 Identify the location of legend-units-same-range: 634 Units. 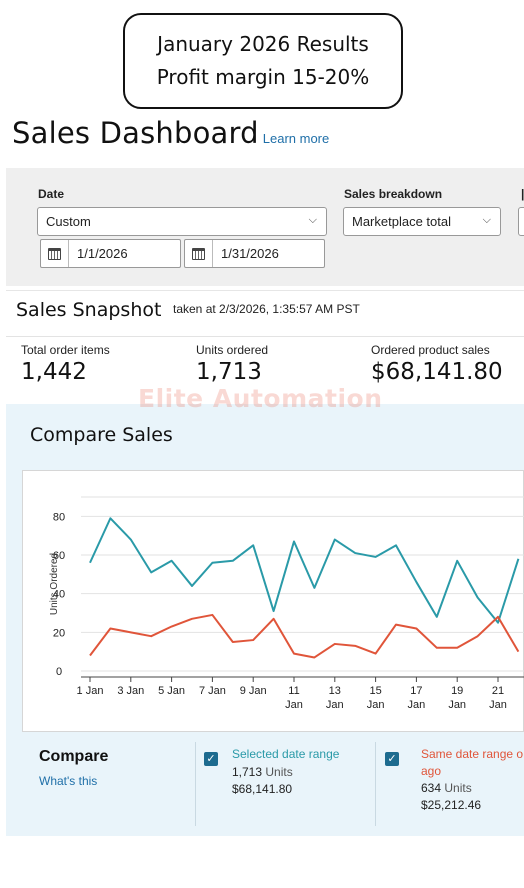
(446, 788).